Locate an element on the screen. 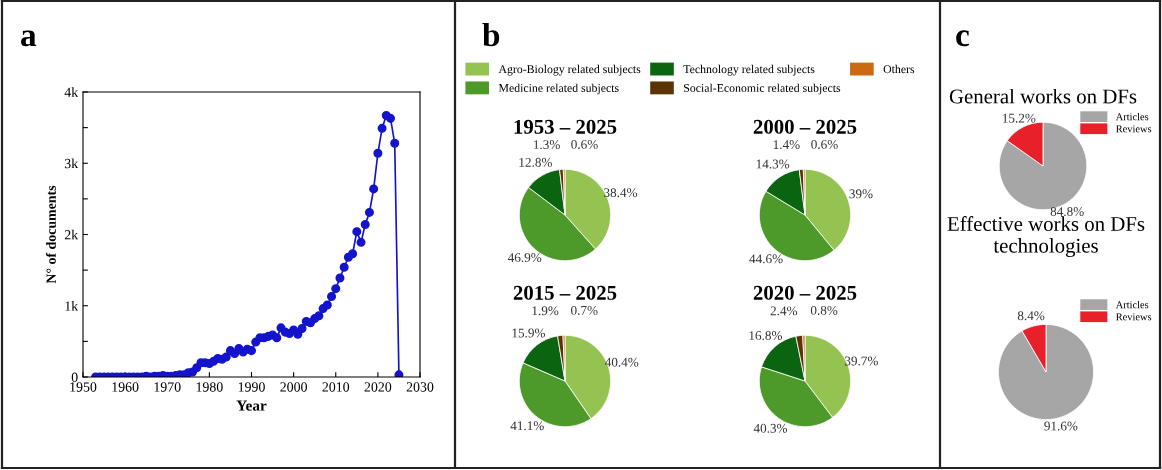 The height and width of the screenshot is (470, 1162). data-label: 40.3% is located at coordinates (770, 428).